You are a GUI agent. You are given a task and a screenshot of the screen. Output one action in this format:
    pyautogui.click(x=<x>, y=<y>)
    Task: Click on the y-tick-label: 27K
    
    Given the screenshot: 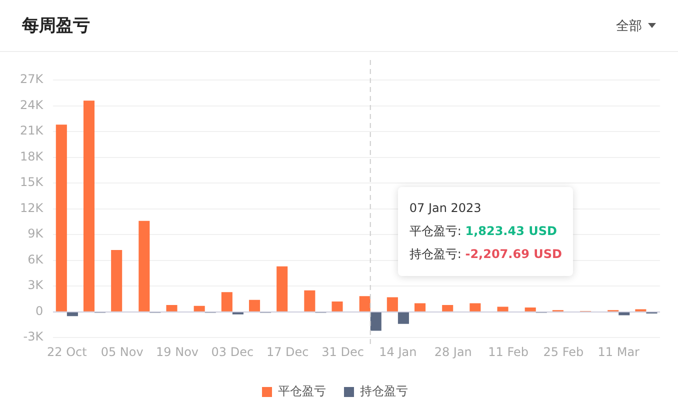 What is the action you would take?
    pyautogui.click(x=32, y=79)
    